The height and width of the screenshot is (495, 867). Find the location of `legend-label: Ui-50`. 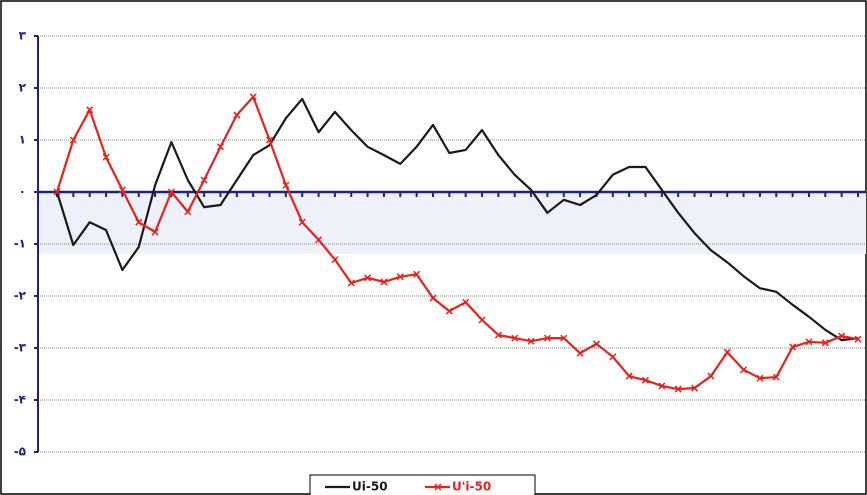

legend-label: Ui-50 is located at coordinates (370, 487).